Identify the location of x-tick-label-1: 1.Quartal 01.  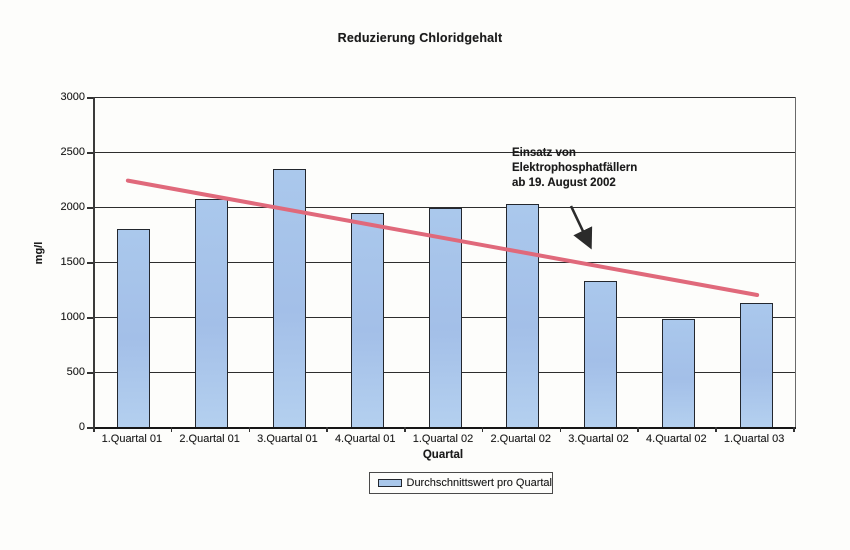
(132, 439).